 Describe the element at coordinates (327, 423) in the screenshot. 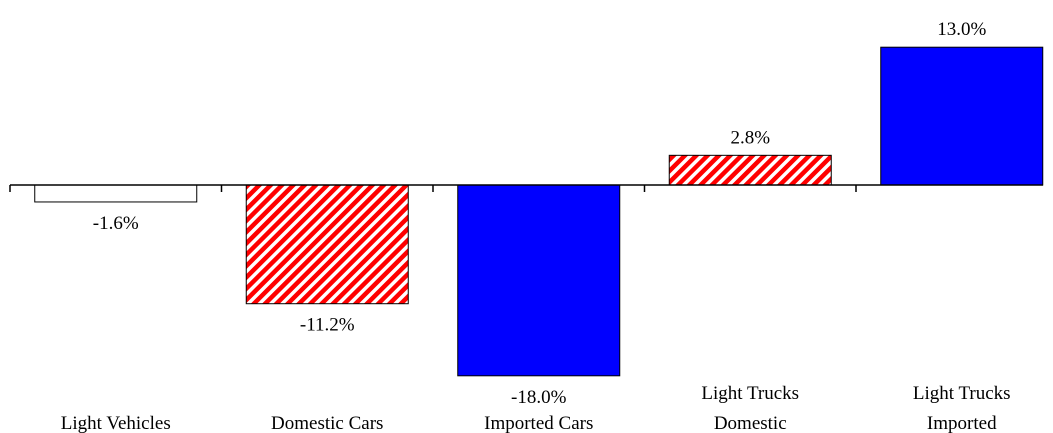

I see `category-label: Domestic Cars` at that location.